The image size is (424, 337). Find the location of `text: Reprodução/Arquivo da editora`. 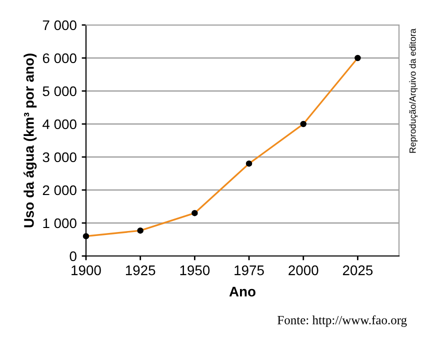

text: Reprodução/Arquivo da editora is located at coordinates (413, 90).